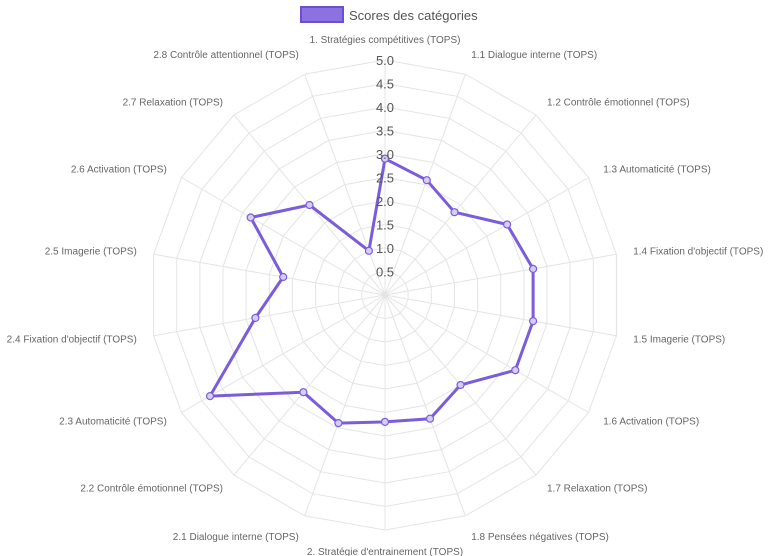  I want to click on axis-label: 1.7 Relaxation (TOPS), so click(597, 489).